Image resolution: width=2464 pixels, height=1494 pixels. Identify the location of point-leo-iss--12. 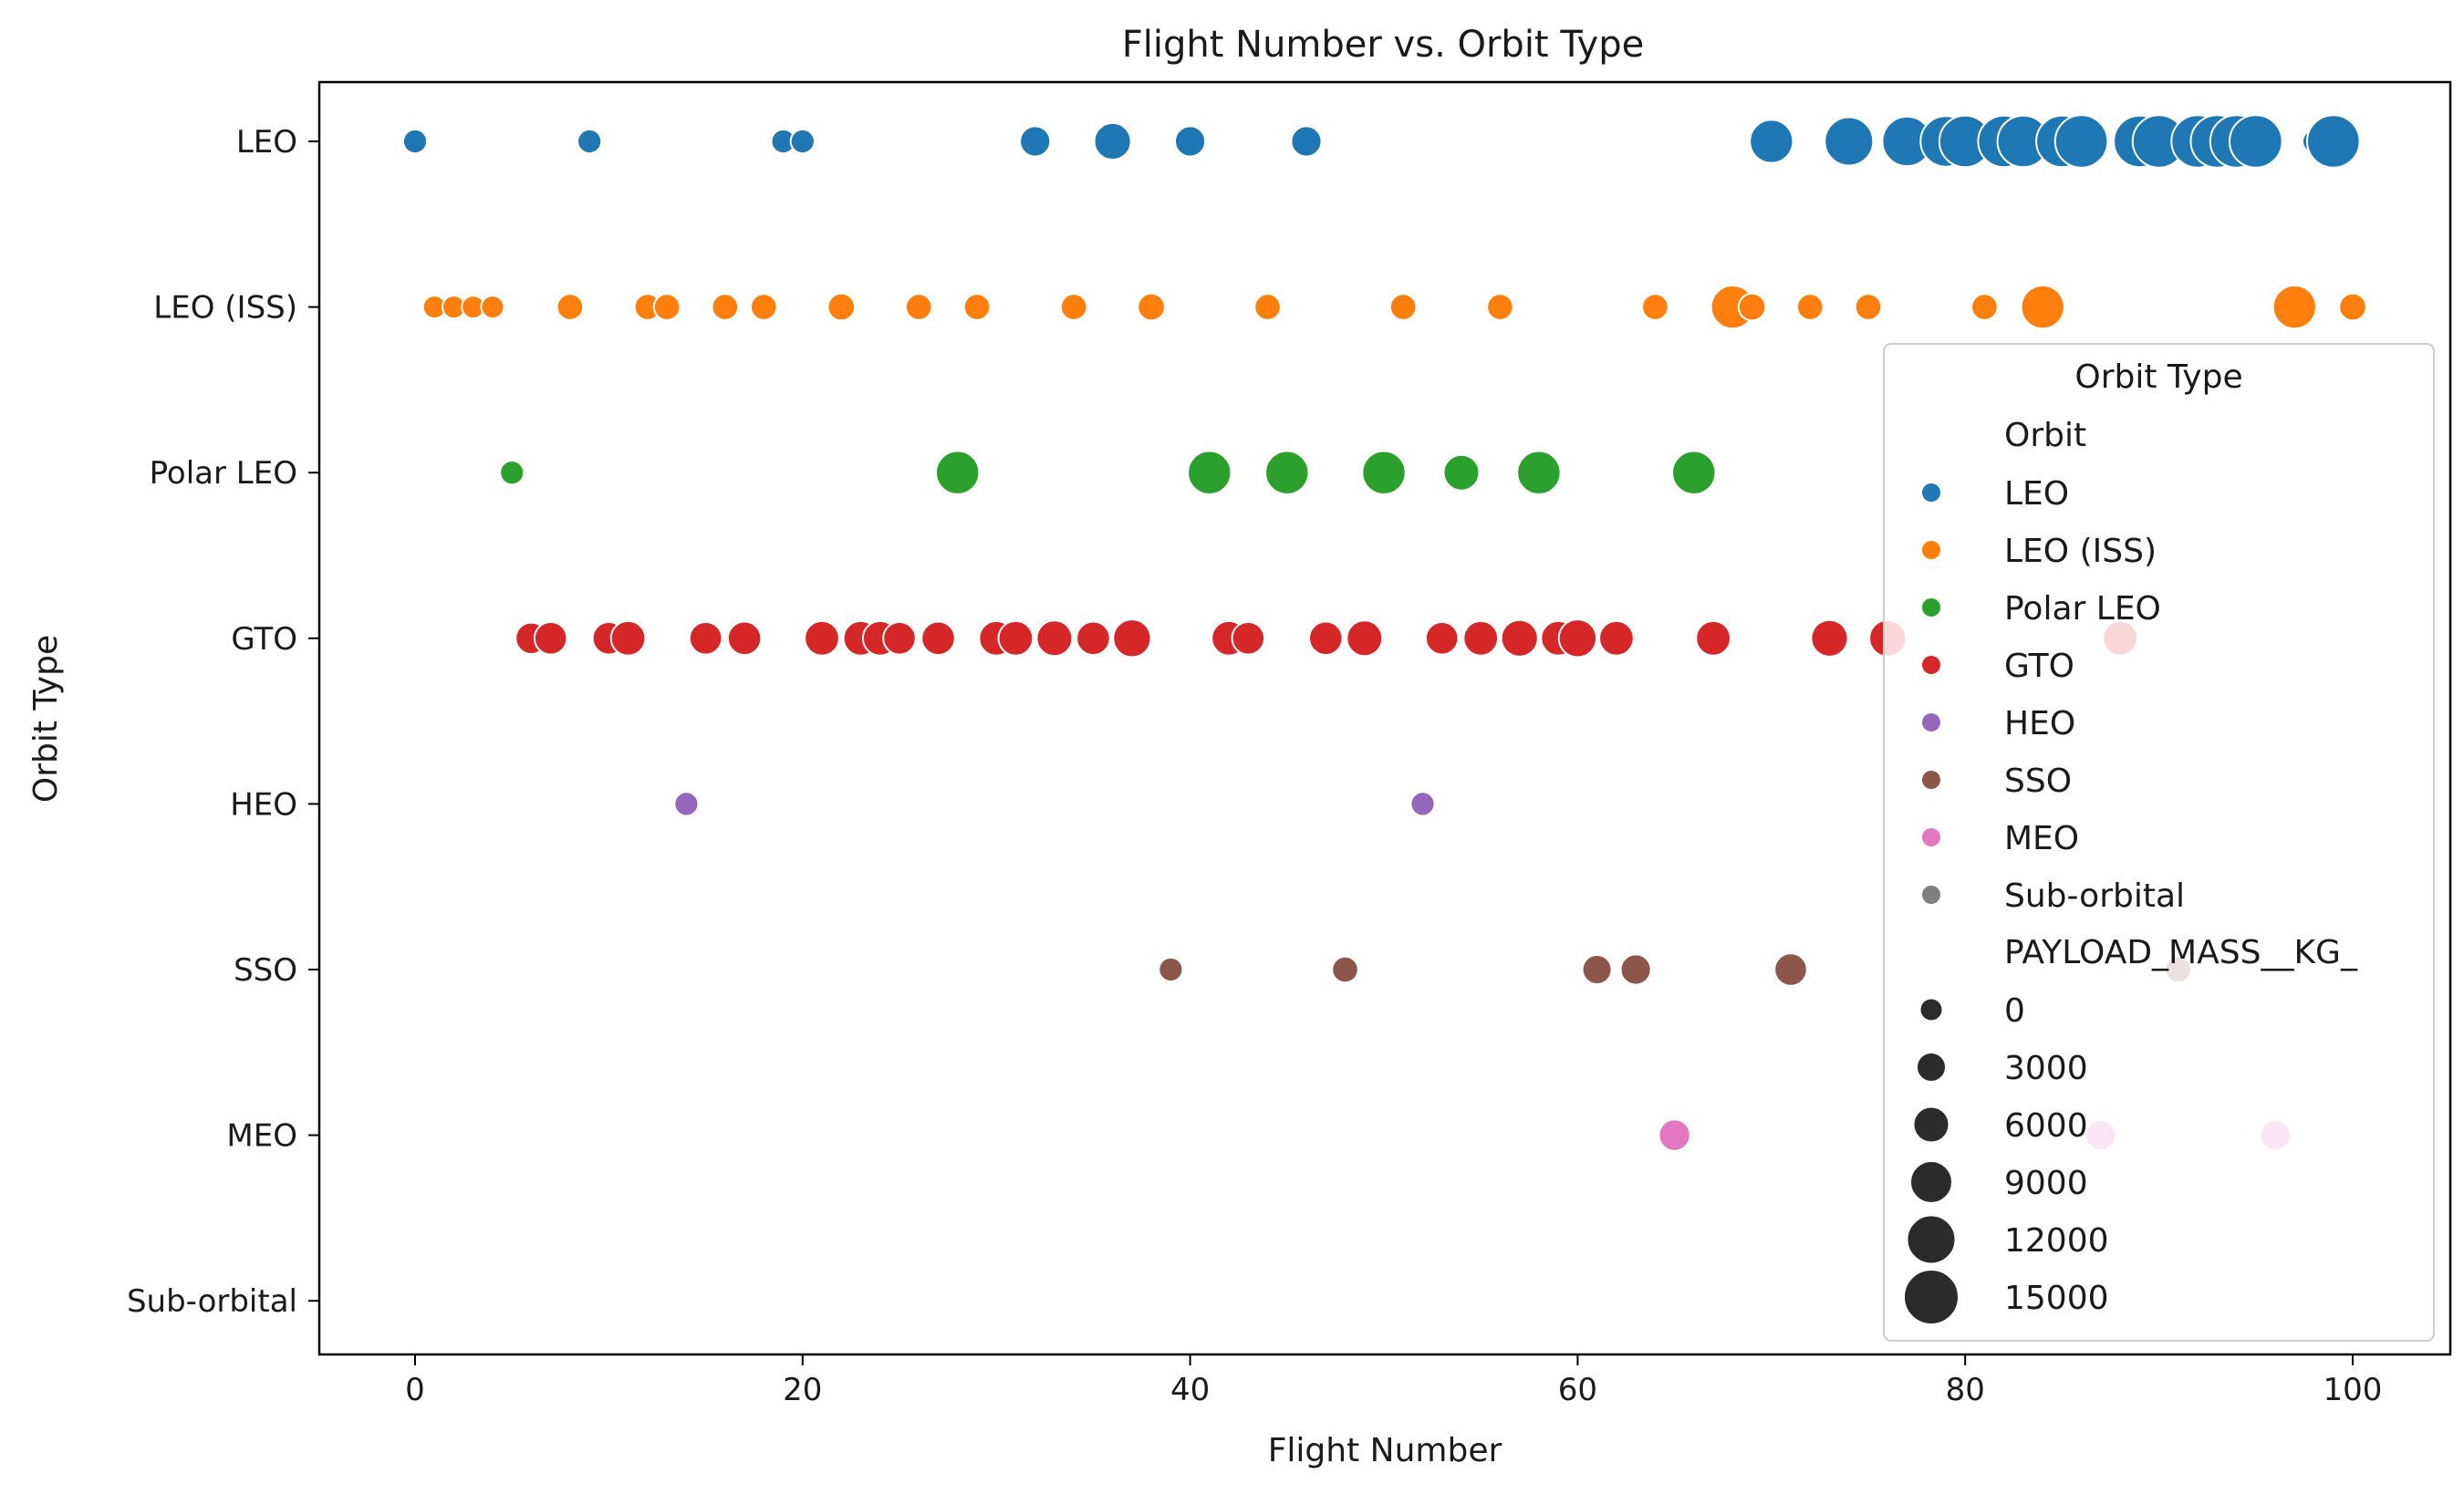
(1073, 307).